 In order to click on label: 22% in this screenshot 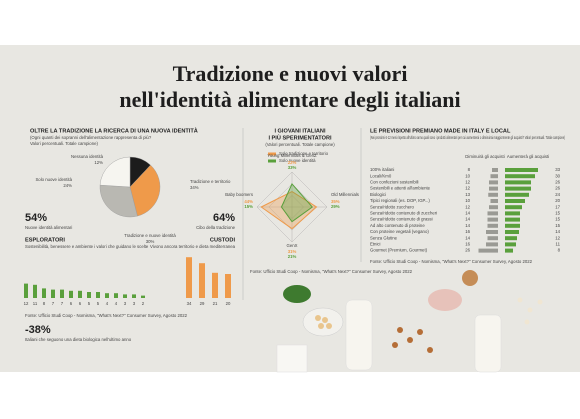, I will do `click(292, 162)`.